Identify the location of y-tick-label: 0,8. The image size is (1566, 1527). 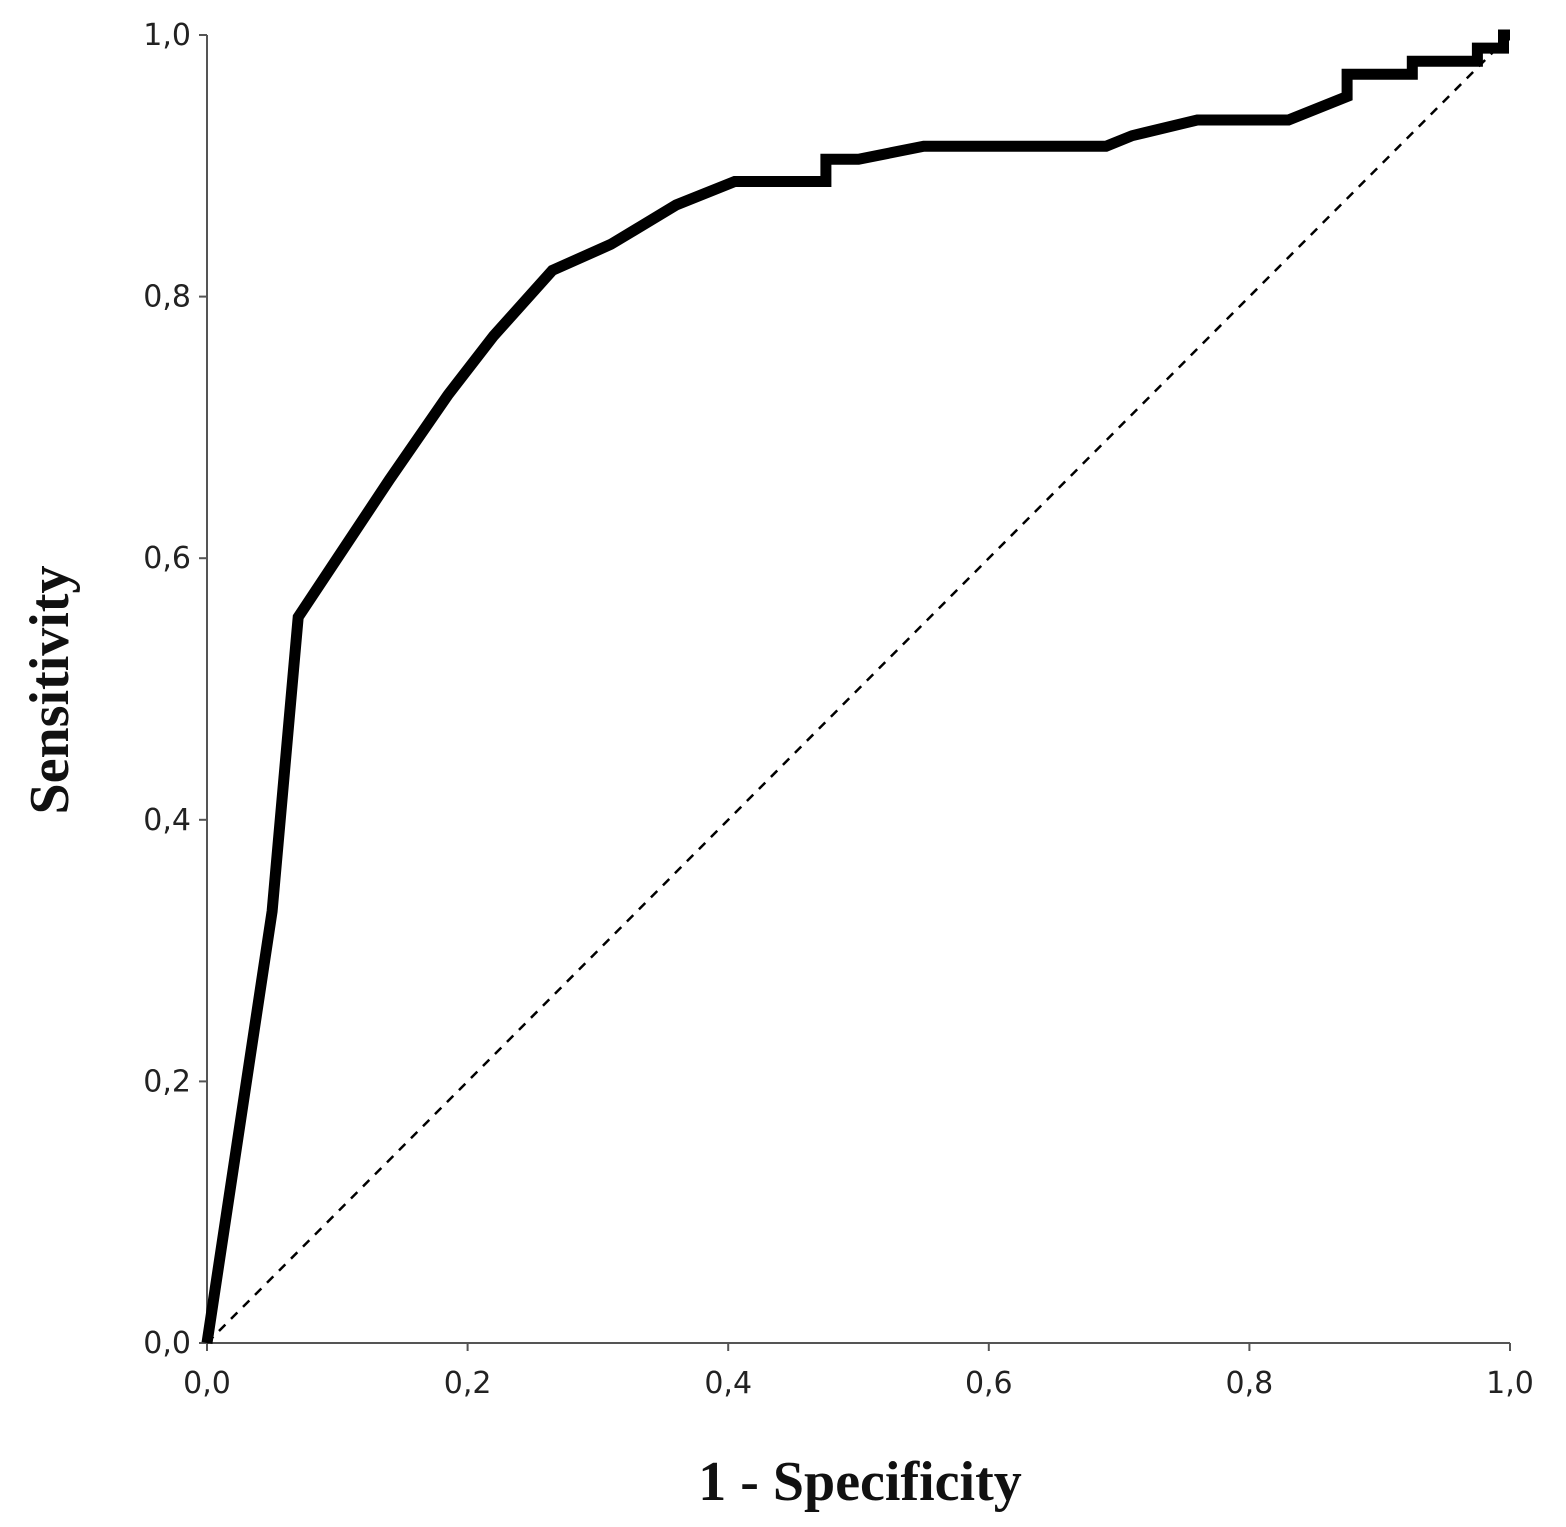
(167, 297).